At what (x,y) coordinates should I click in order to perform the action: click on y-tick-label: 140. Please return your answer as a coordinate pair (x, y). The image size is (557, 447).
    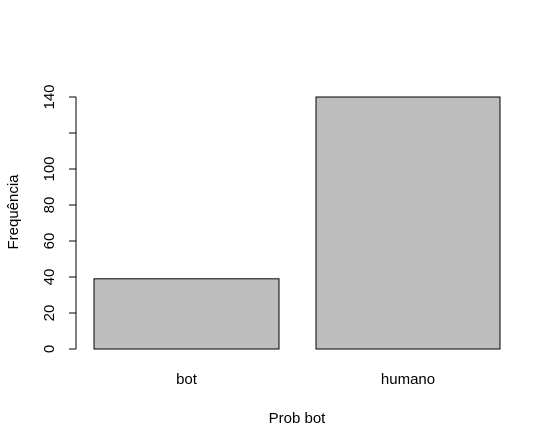
    Looking at the image, I should click on (49, 96).